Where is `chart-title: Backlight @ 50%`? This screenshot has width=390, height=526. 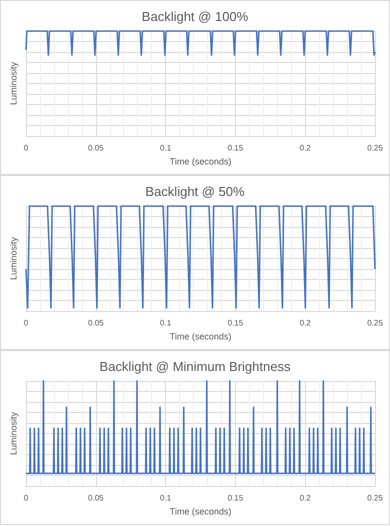
chart-title: Backlight @ 50% is located at coordinates (195, 191).